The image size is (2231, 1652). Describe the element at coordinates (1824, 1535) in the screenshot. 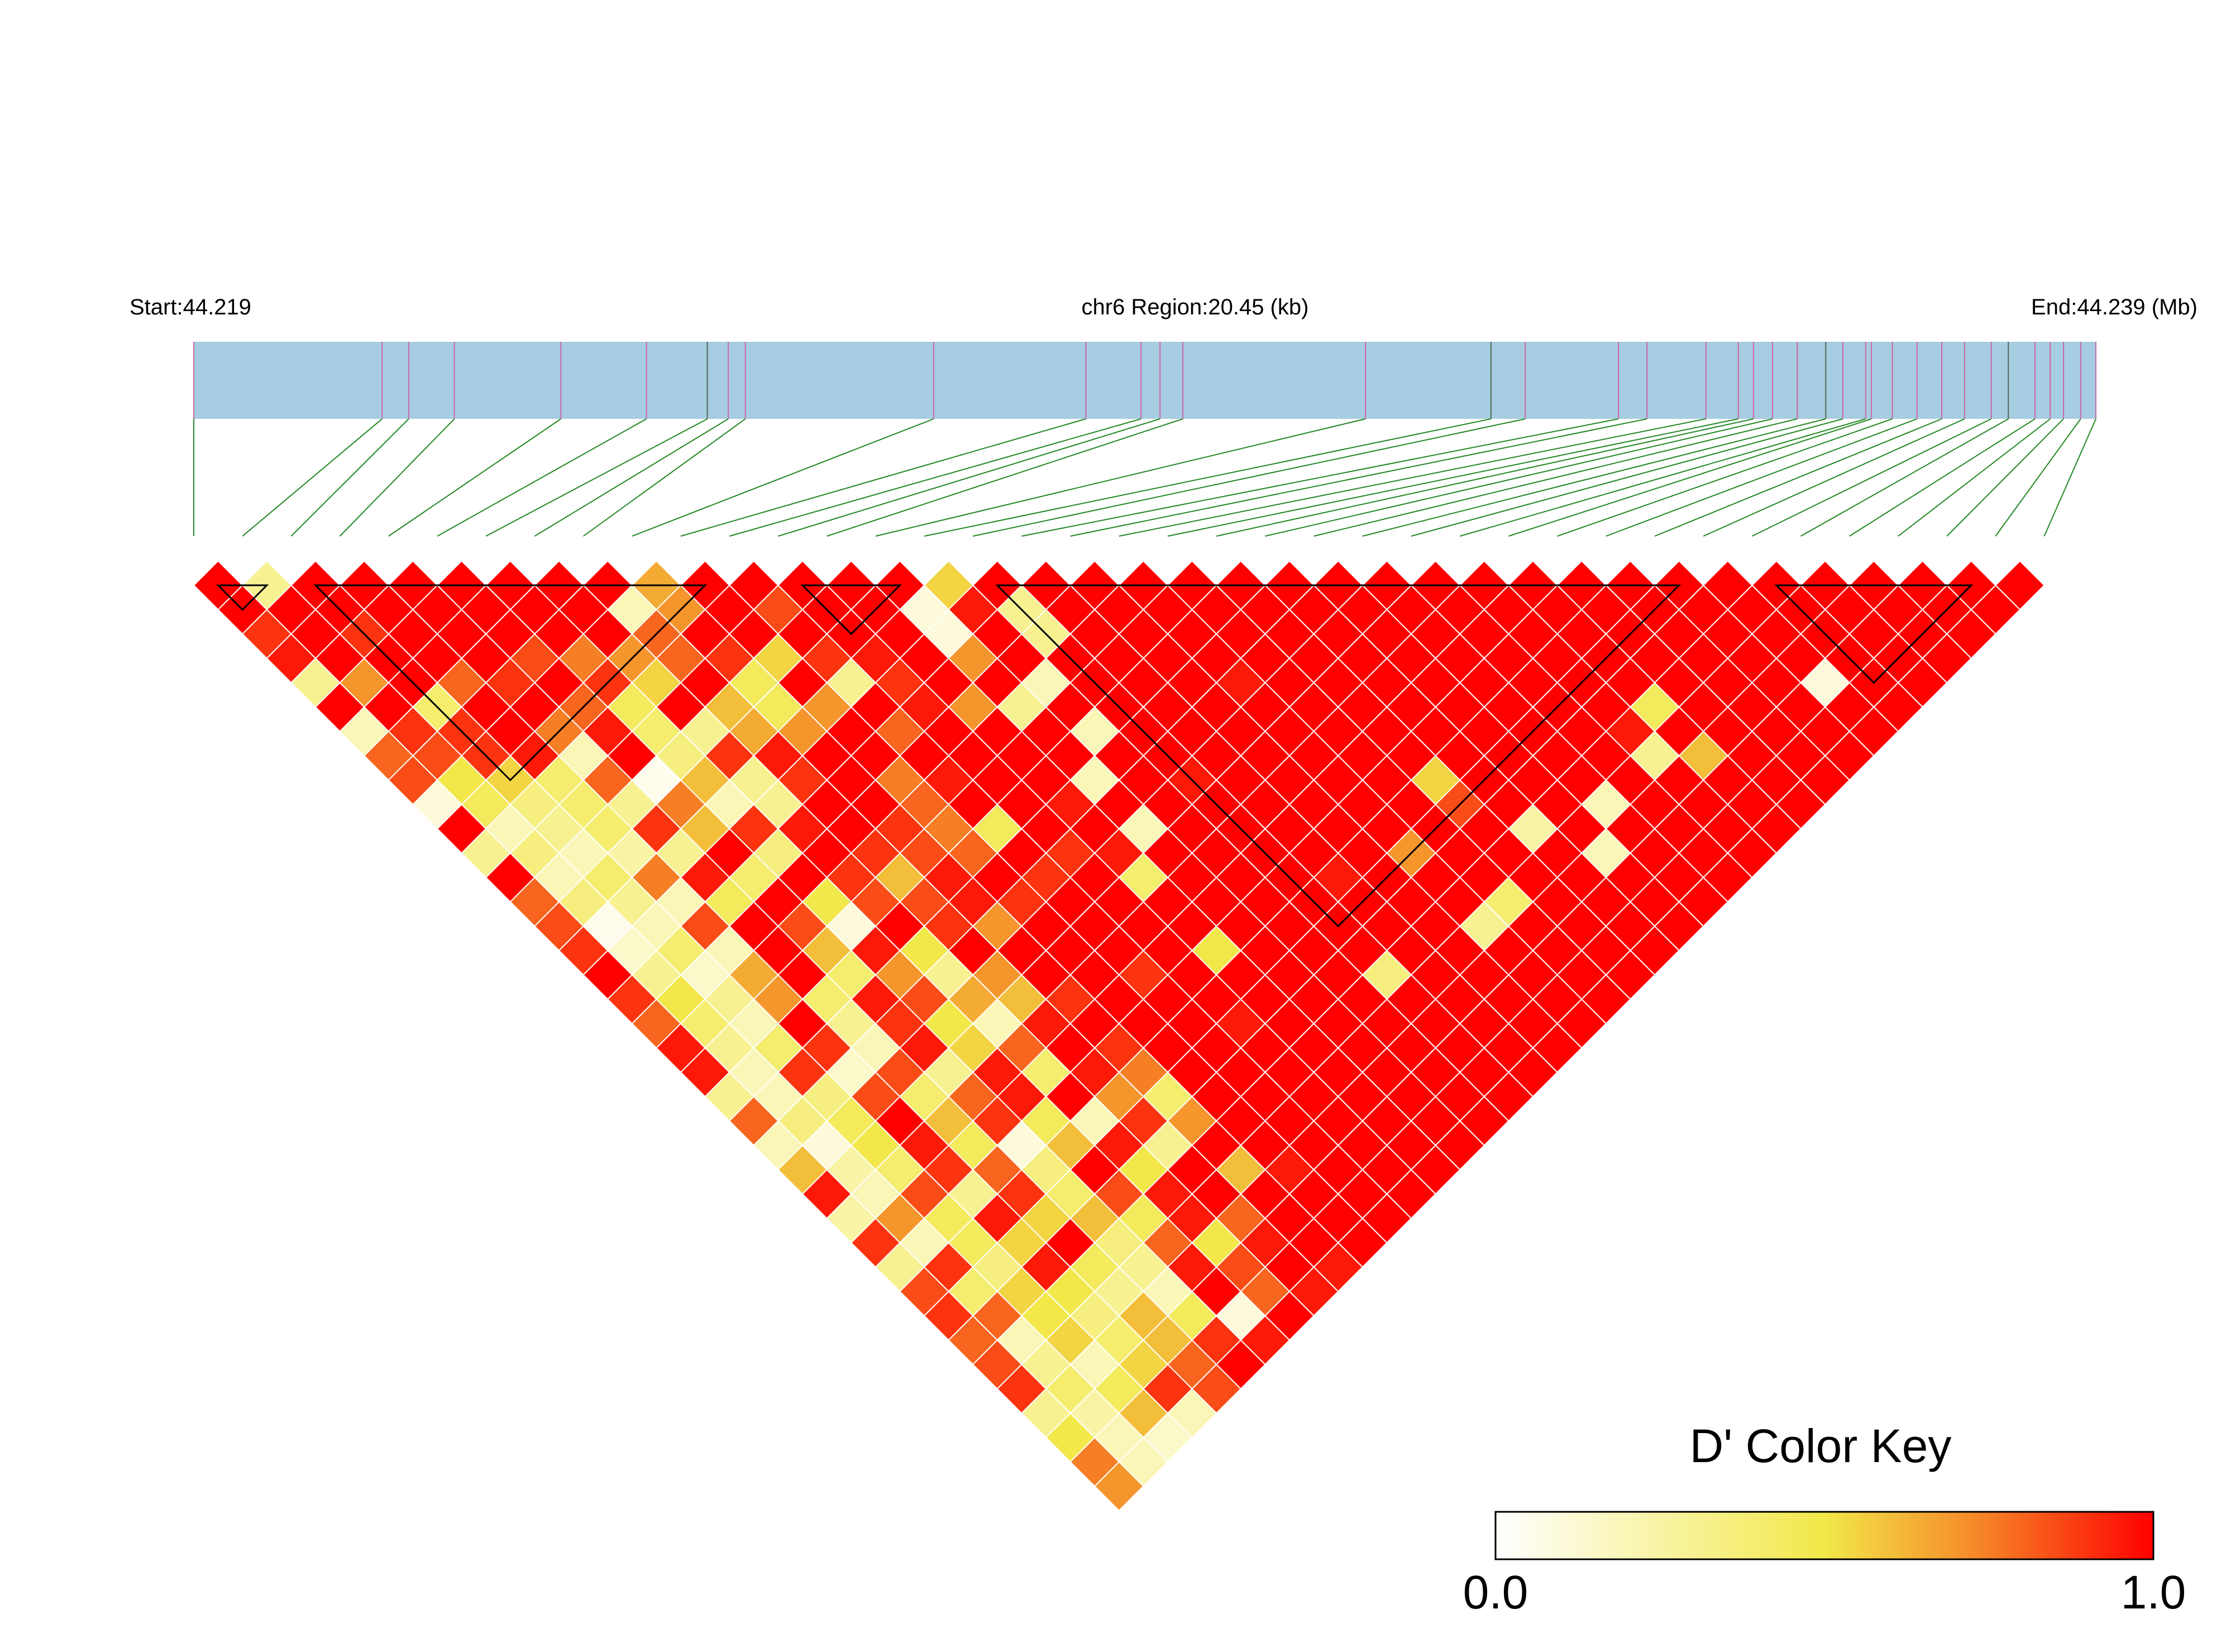

I see `color-key-gradient` at that location.